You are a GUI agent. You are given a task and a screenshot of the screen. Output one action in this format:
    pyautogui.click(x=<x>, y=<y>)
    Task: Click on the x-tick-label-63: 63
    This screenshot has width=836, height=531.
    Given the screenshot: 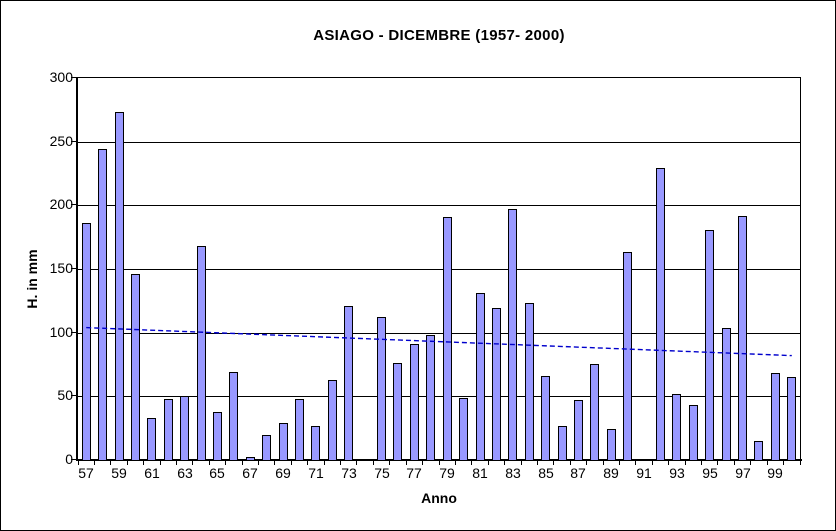 What is the action you would take?
    pyautogui.click(x=185, y=473)
    